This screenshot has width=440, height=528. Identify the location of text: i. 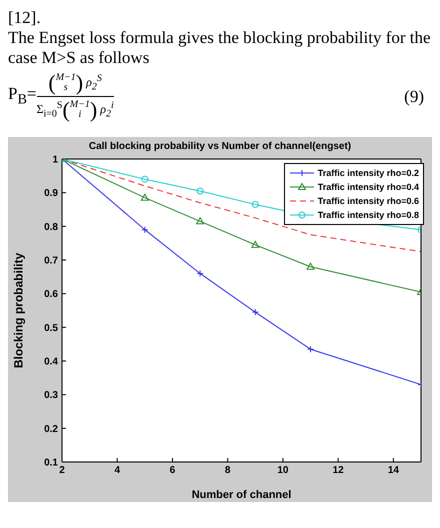
(80, 114).